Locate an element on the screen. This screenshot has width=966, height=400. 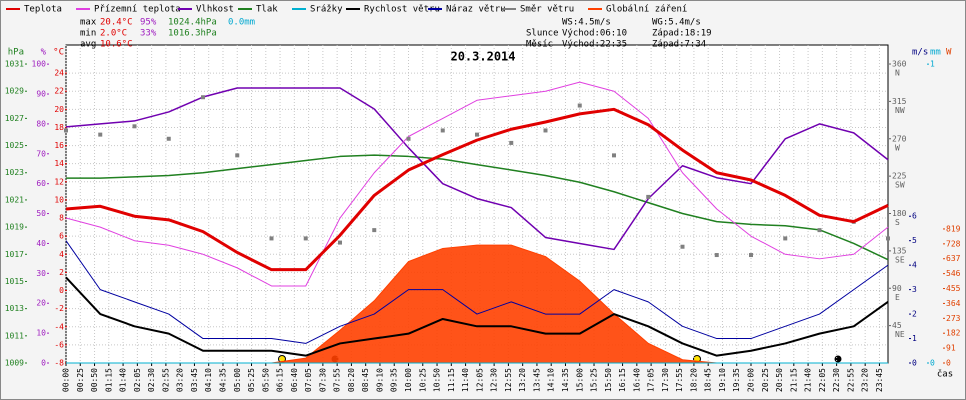
y-tick-label: 637 is located at coordinates (953, 258).